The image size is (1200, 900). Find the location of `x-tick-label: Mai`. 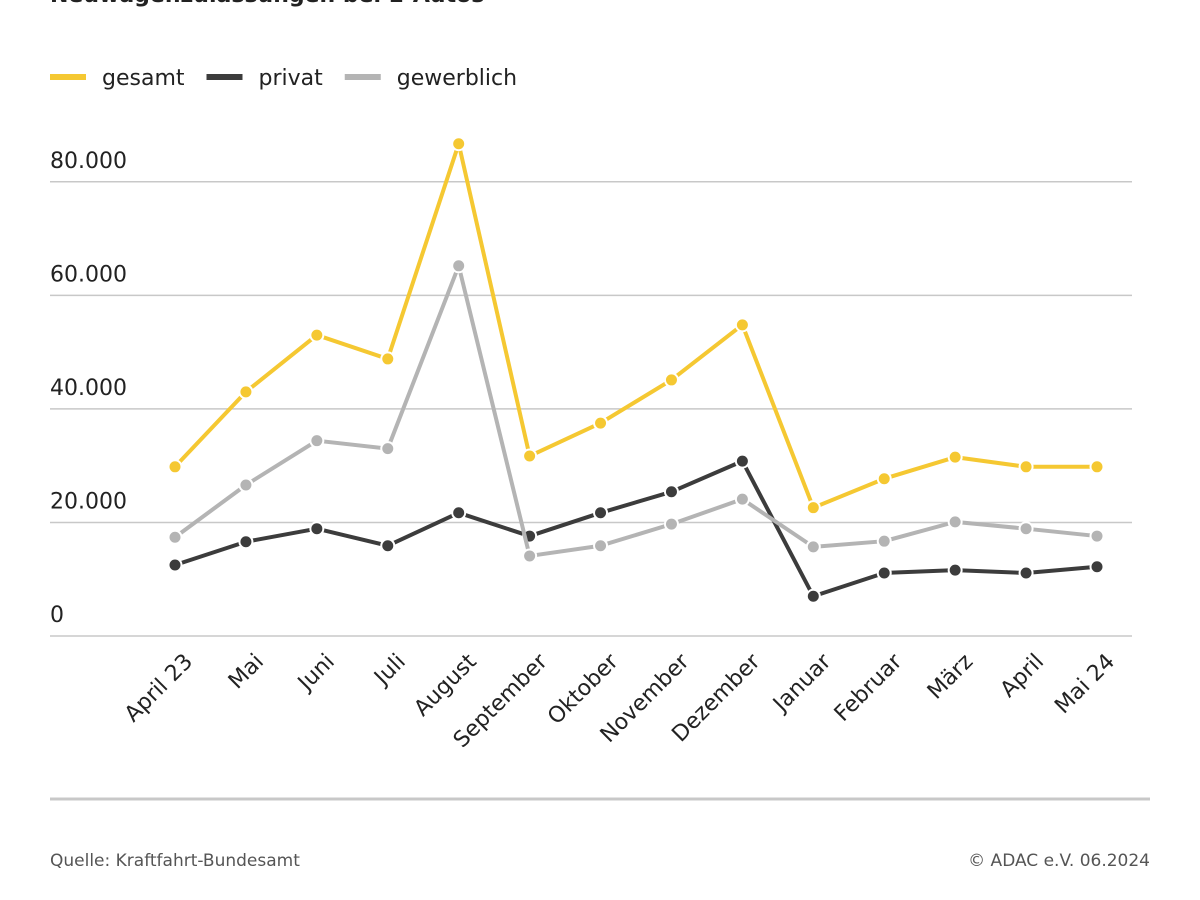

x-tick-label: Mai is located at coordinates (246, 671).